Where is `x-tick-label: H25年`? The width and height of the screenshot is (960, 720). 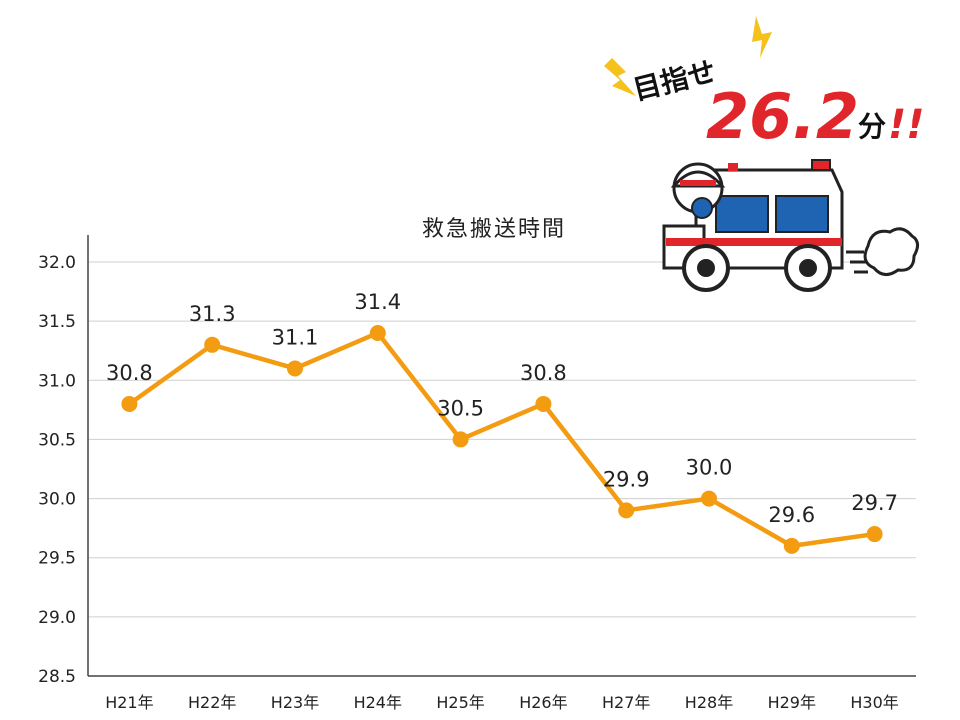
x-tick-label: H25年 is located at coordinates (460, 702).